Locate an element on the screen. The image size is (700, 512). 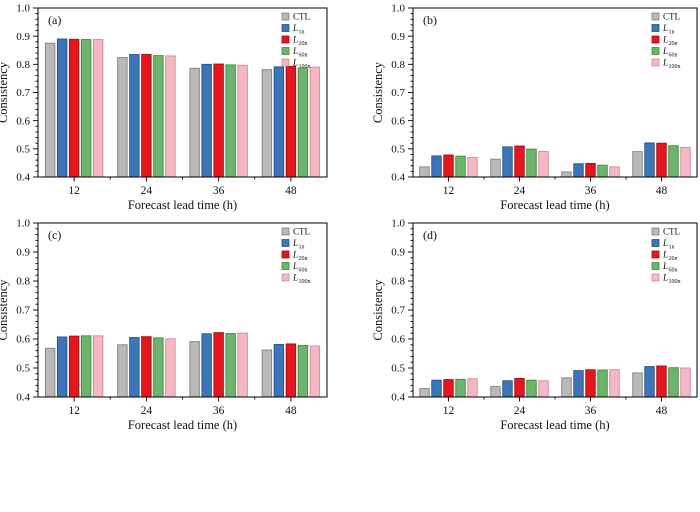
x-axis-label: Forecast lead time (h) is located at coordinates (554, 425).